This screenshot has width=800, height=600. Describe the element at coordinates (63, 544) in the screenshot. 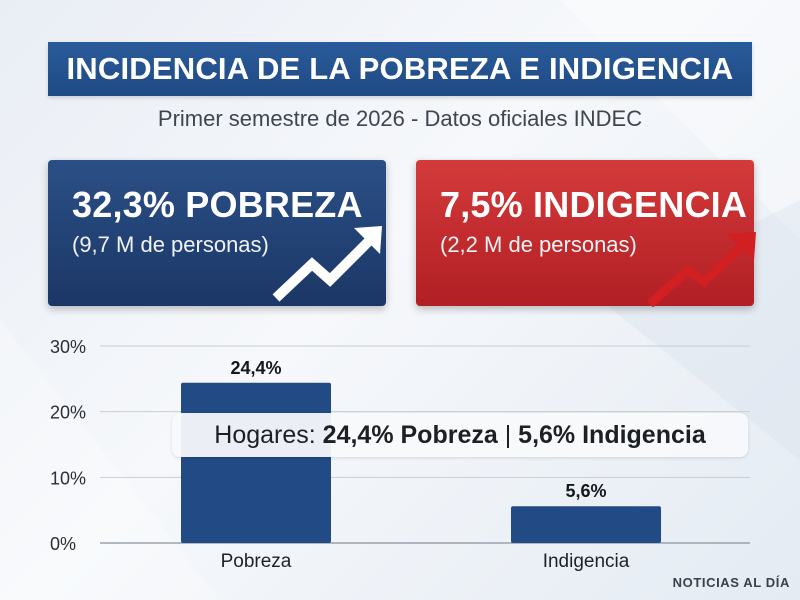

I see `y-tick-label: 0%` at that location.